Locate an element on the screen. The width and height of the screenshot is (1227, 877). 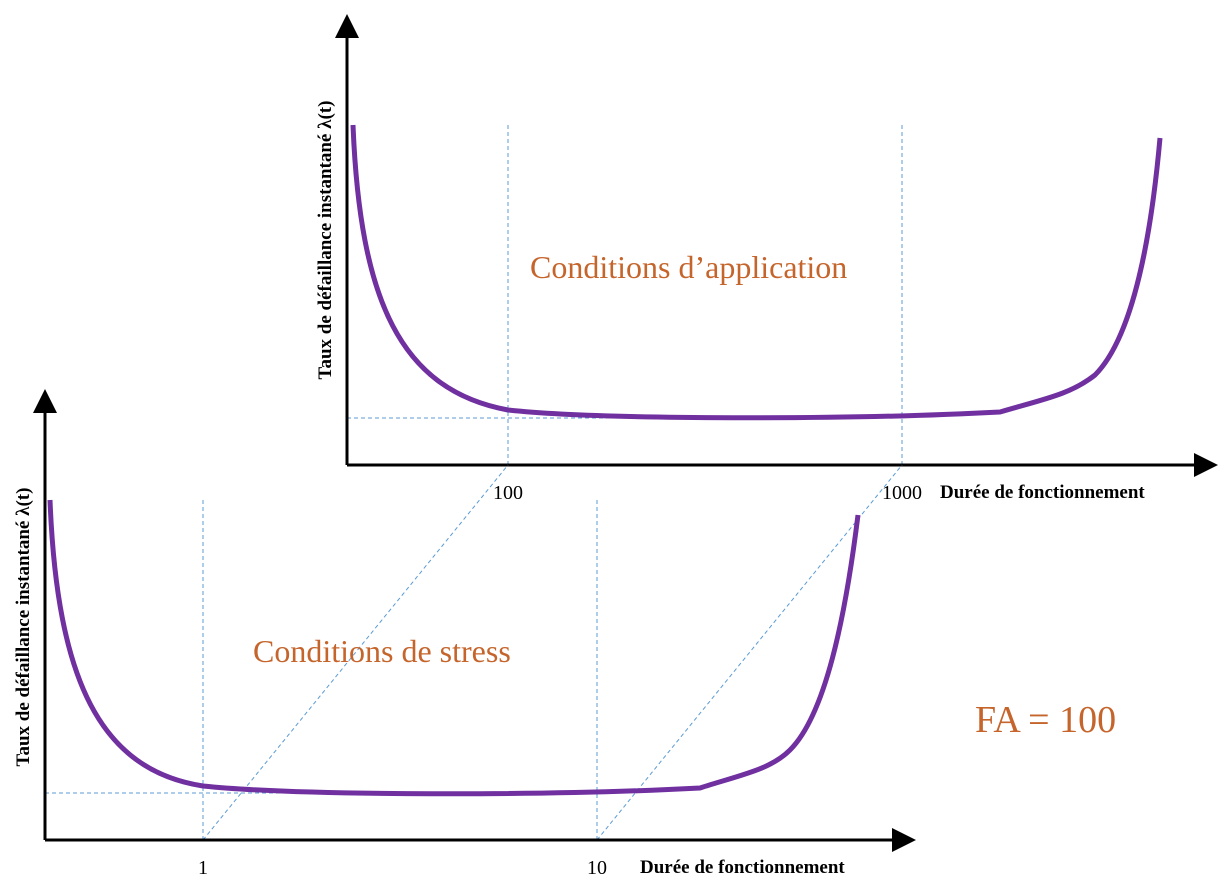
tick-label: 100 is located at coordinates (508, 493).